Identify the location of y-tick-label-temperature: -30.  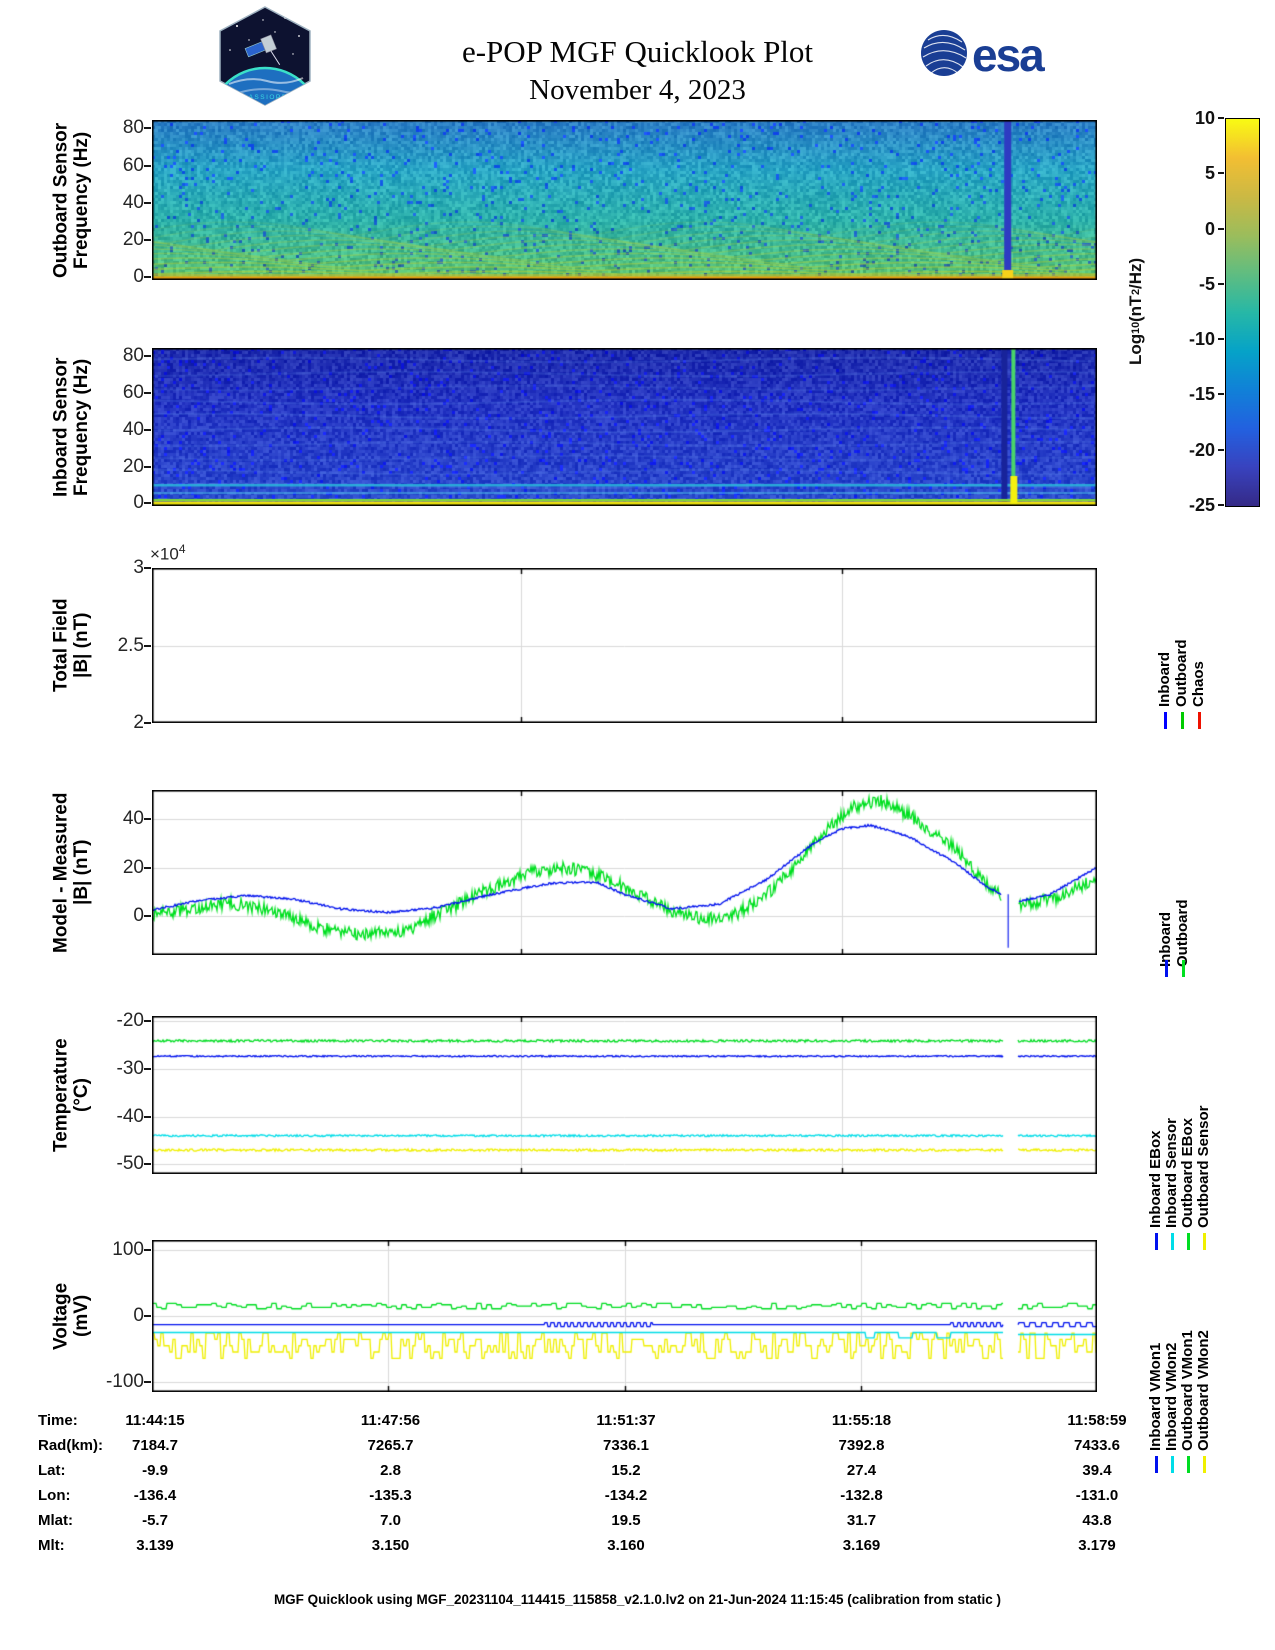
(130, 1068).